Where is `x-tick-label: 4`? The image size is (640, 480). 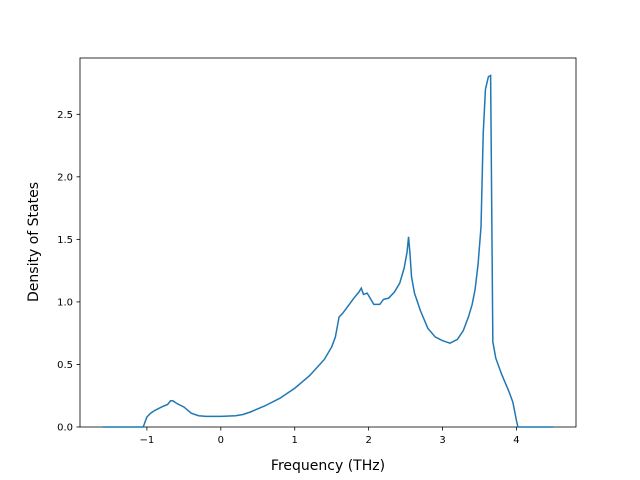
x-tick-label: 4 is located at coordinates (516, 440).